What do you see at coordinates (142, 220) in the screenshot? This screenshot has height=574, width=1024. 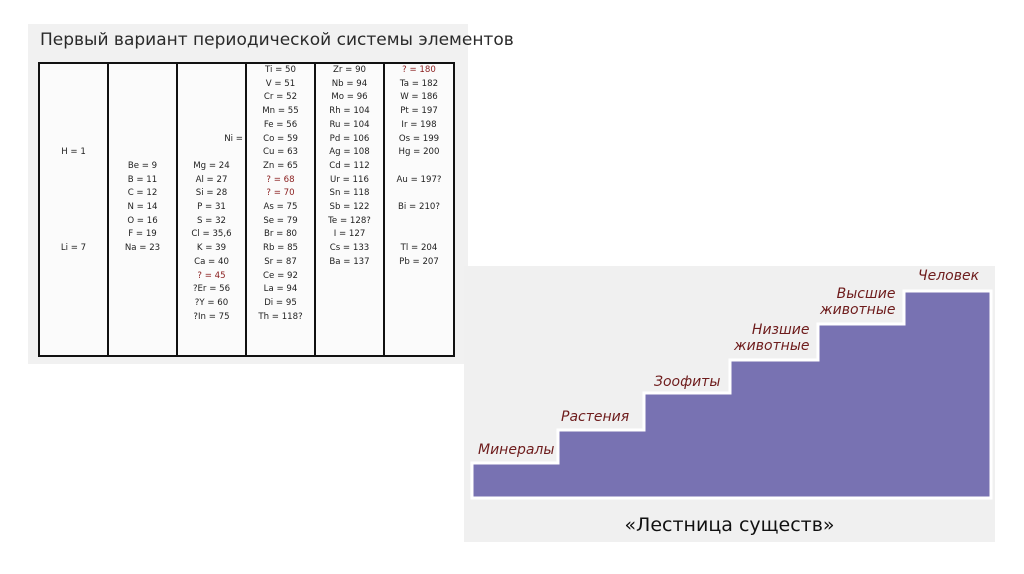 I see `element-cell: O = 16` at bounding box center [142, 220].